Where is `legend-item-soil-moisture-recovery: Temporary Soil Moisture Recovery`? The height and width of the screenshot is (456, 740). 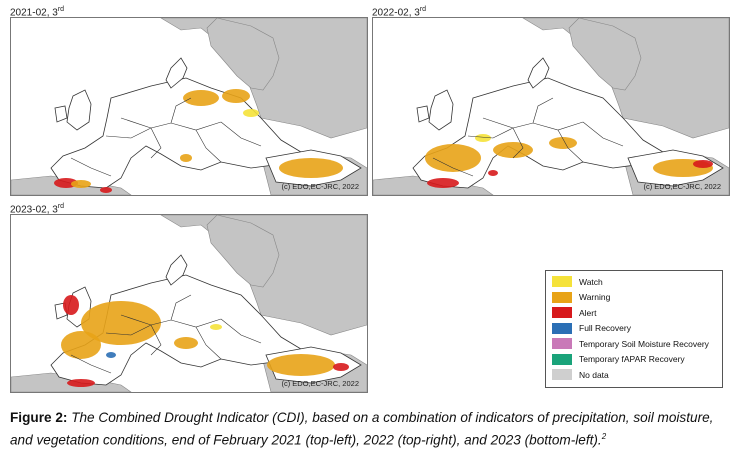
legend-item-soil-moisture-recovery: Temporary Soil Moisture Recovery is located at coordinates (634, 344).